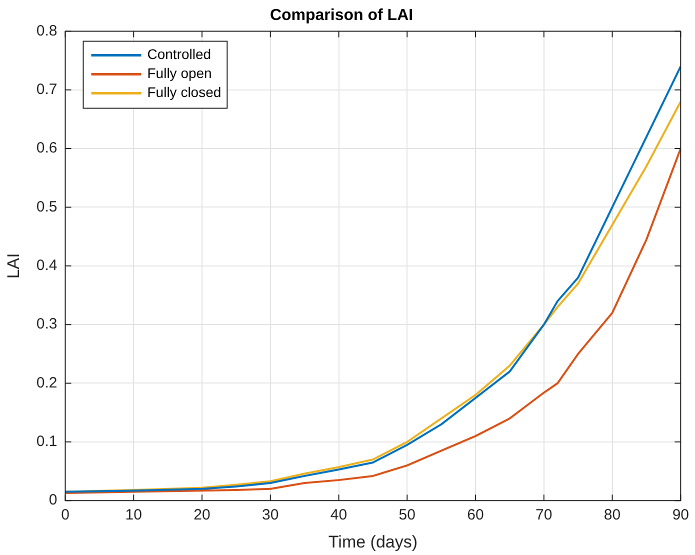  What do you see at coordinates (133, 515) in the screenshot?
I see `x-tick-label: 10` at bounding box center [133, 515].